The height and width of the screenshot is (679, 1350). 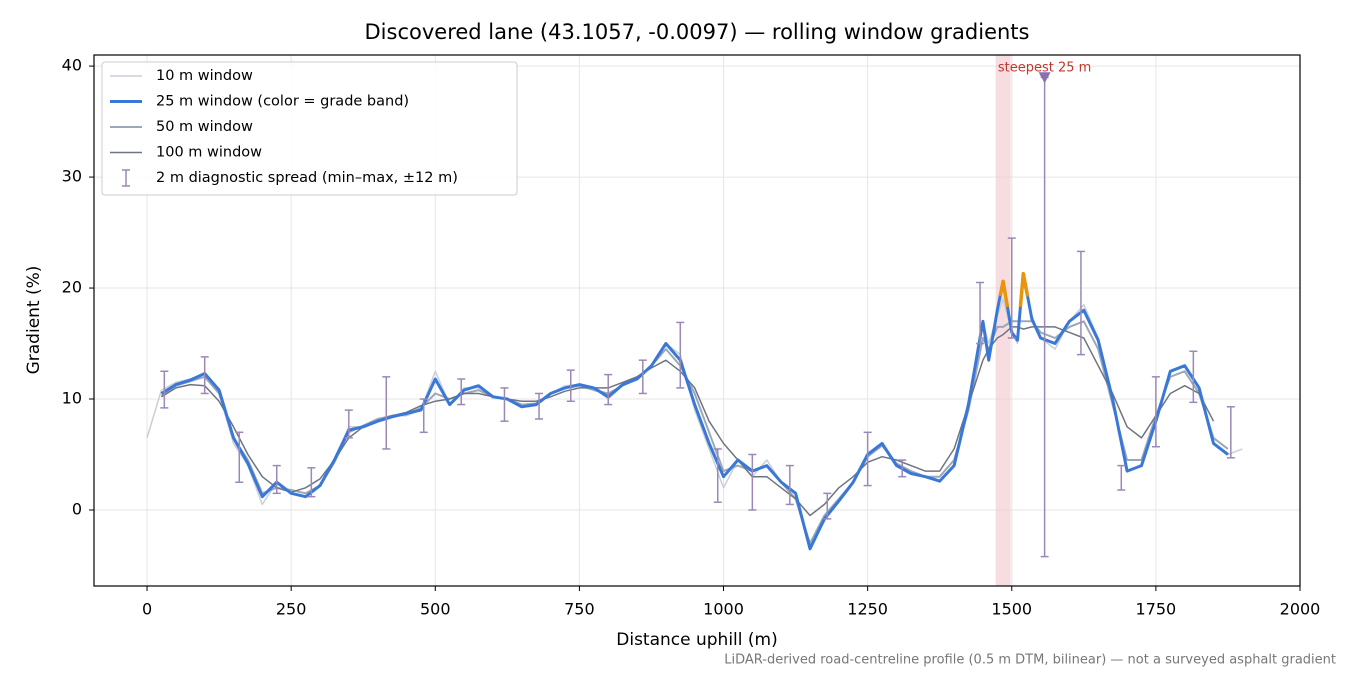 I want to click on y-tick-label: 30, so click(x=72, y=176).